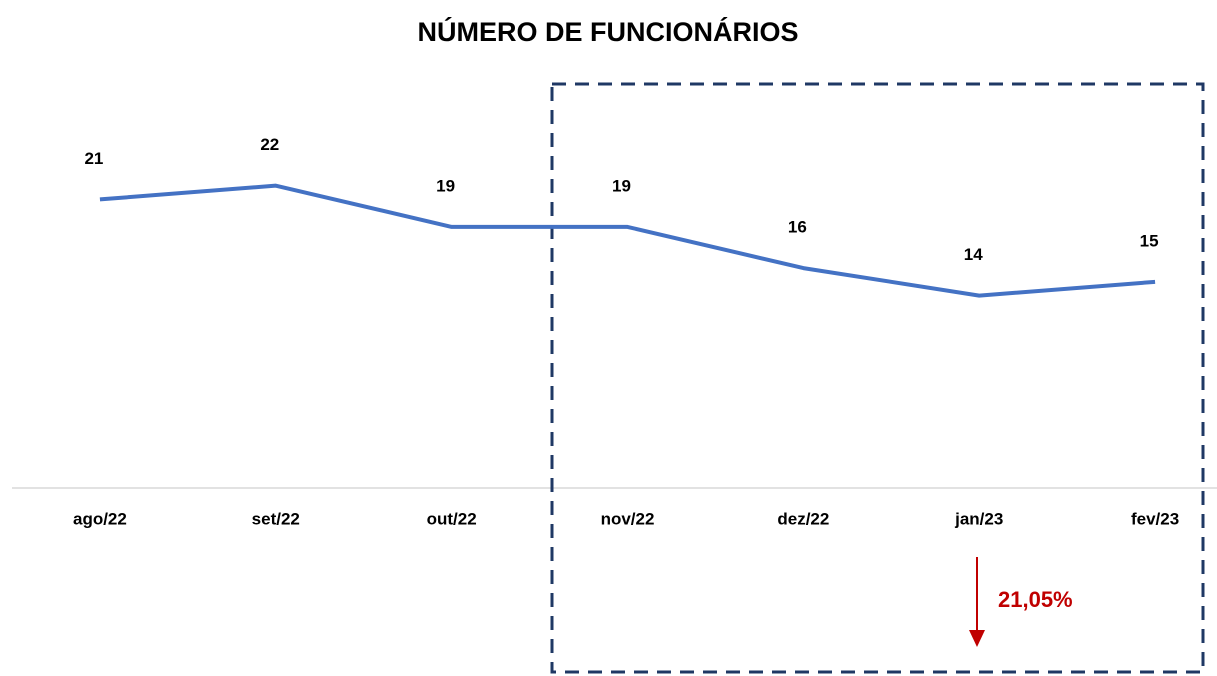 The width and height of the screenshot is (1217, 676). I want to click on data-label: 21, so click(93, 158).